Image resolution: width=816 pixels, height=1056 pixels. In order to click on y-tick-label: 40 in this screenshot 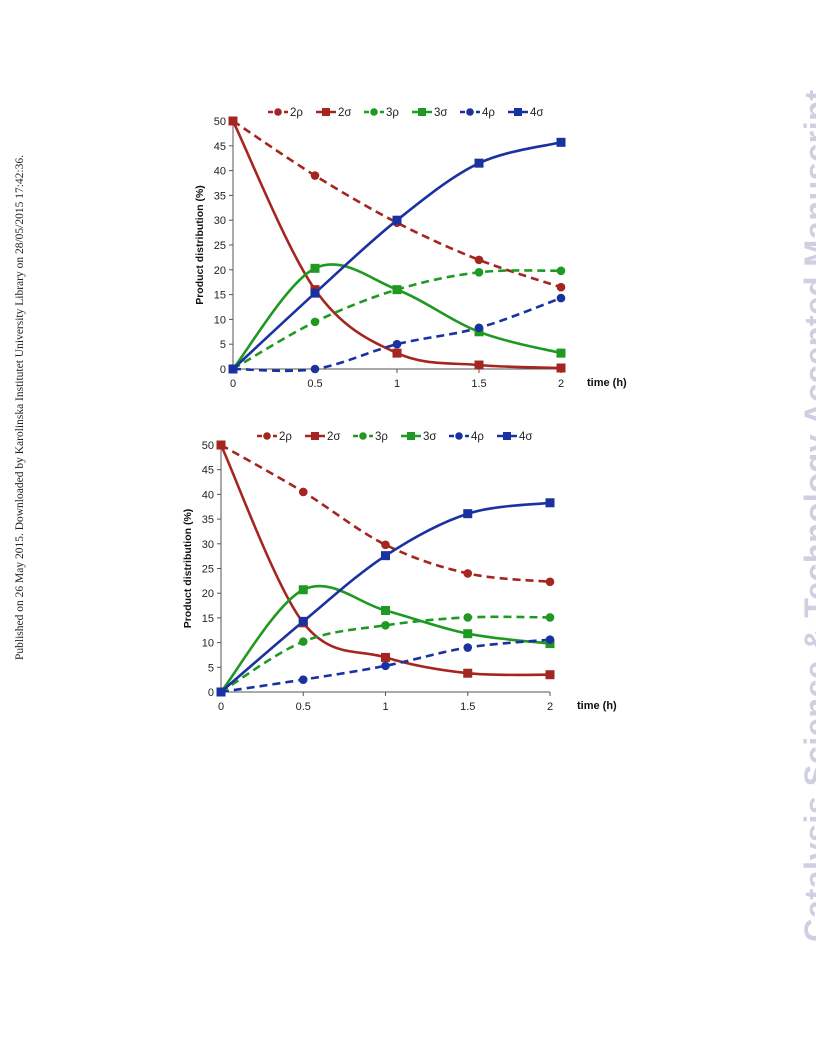, I will do `click(220, 172)`.